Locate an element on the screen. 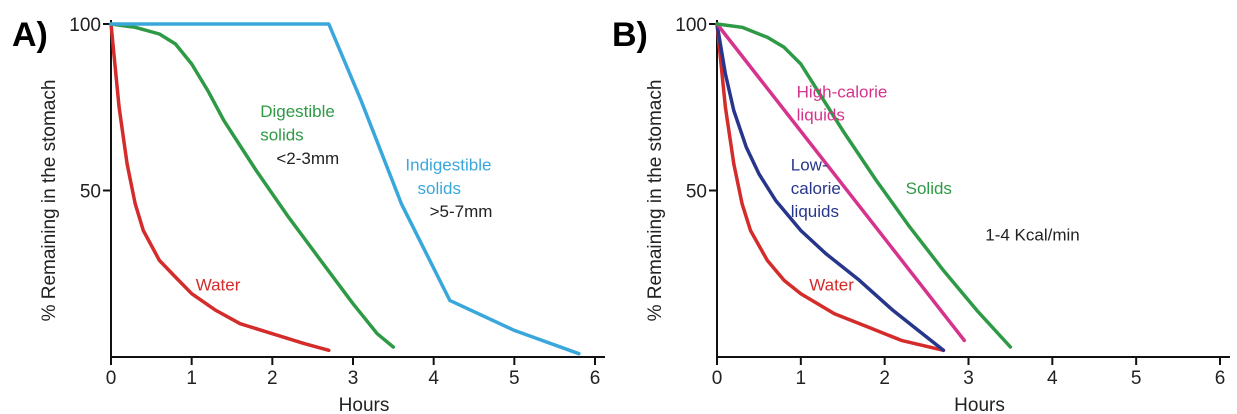 The width and height of the screenshot is (1237, 414). panel-label: A) is located at coordinates (30, 35).